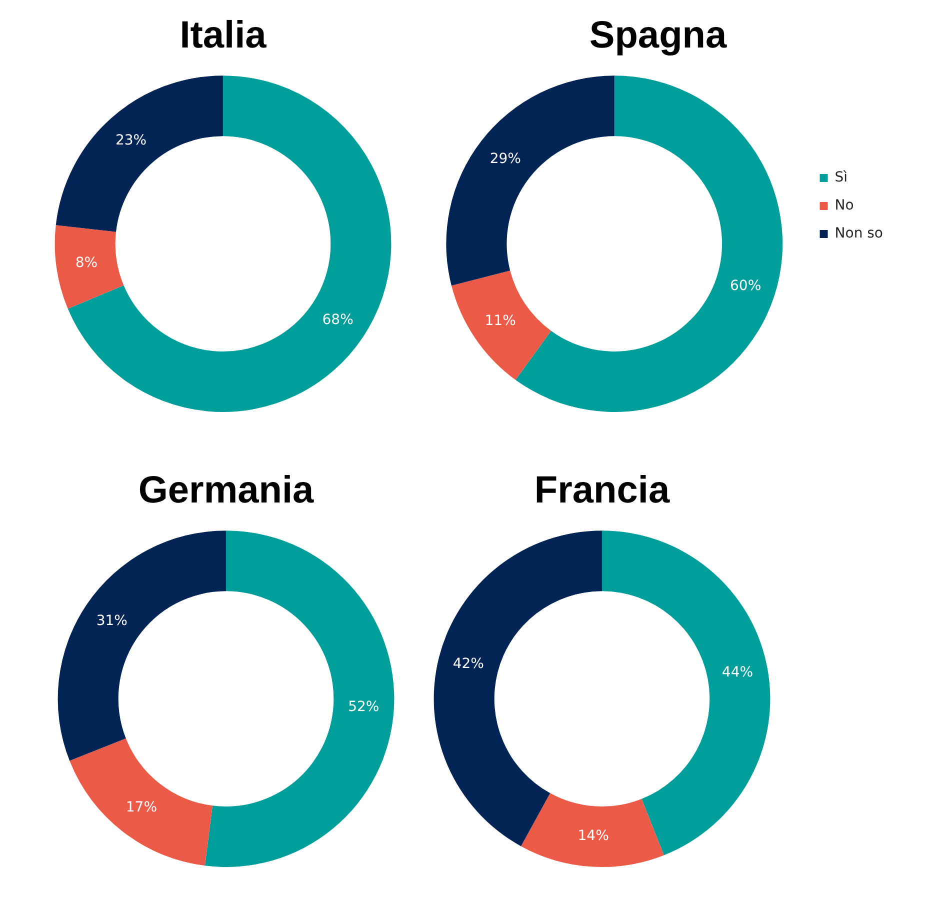 This screenshot has height=910, width=927. What do you see at coordinates (224, 35) in the screenshot?
I see `chart-title: Italia` at bounding box center [224, 35].